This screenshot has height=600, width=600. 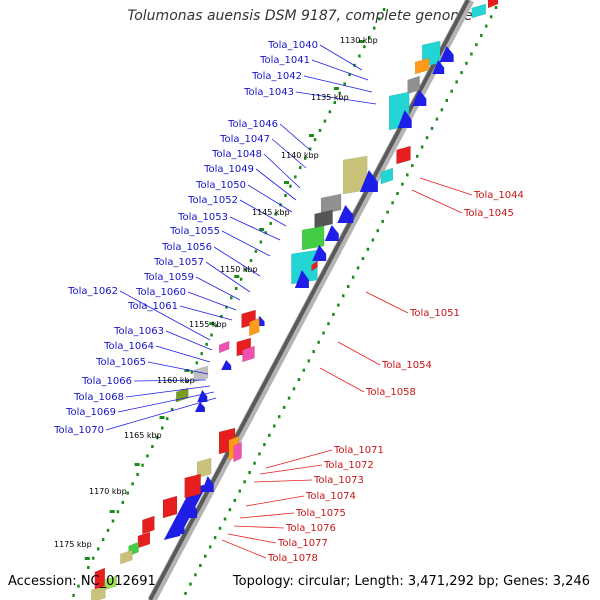 I want to click on gene-label-tola-1056: Tola_1056, so click(x=186, y=247).